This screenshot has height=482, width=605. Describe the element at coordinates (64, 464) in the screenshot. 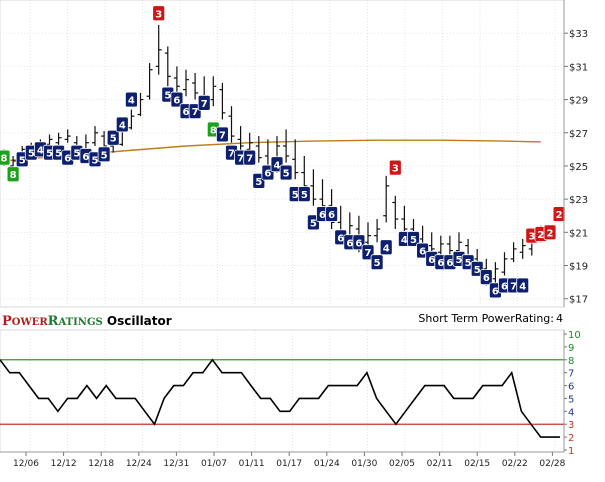

I see `date-tick-label: 12/12` at that location.